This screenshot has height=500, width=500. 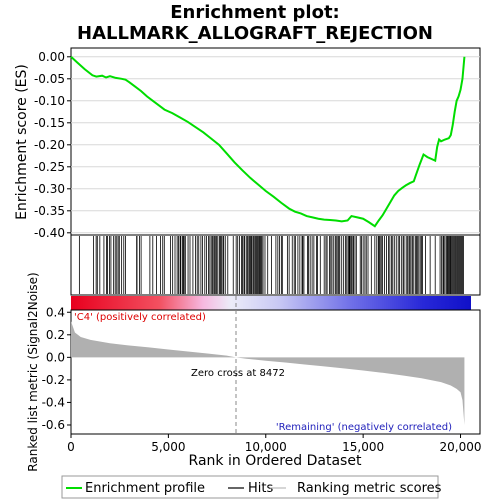 I want to click on chart-title-line2: HALLMARK_ALLOGRAFT_REJECTION, so click(x=255, y=33).